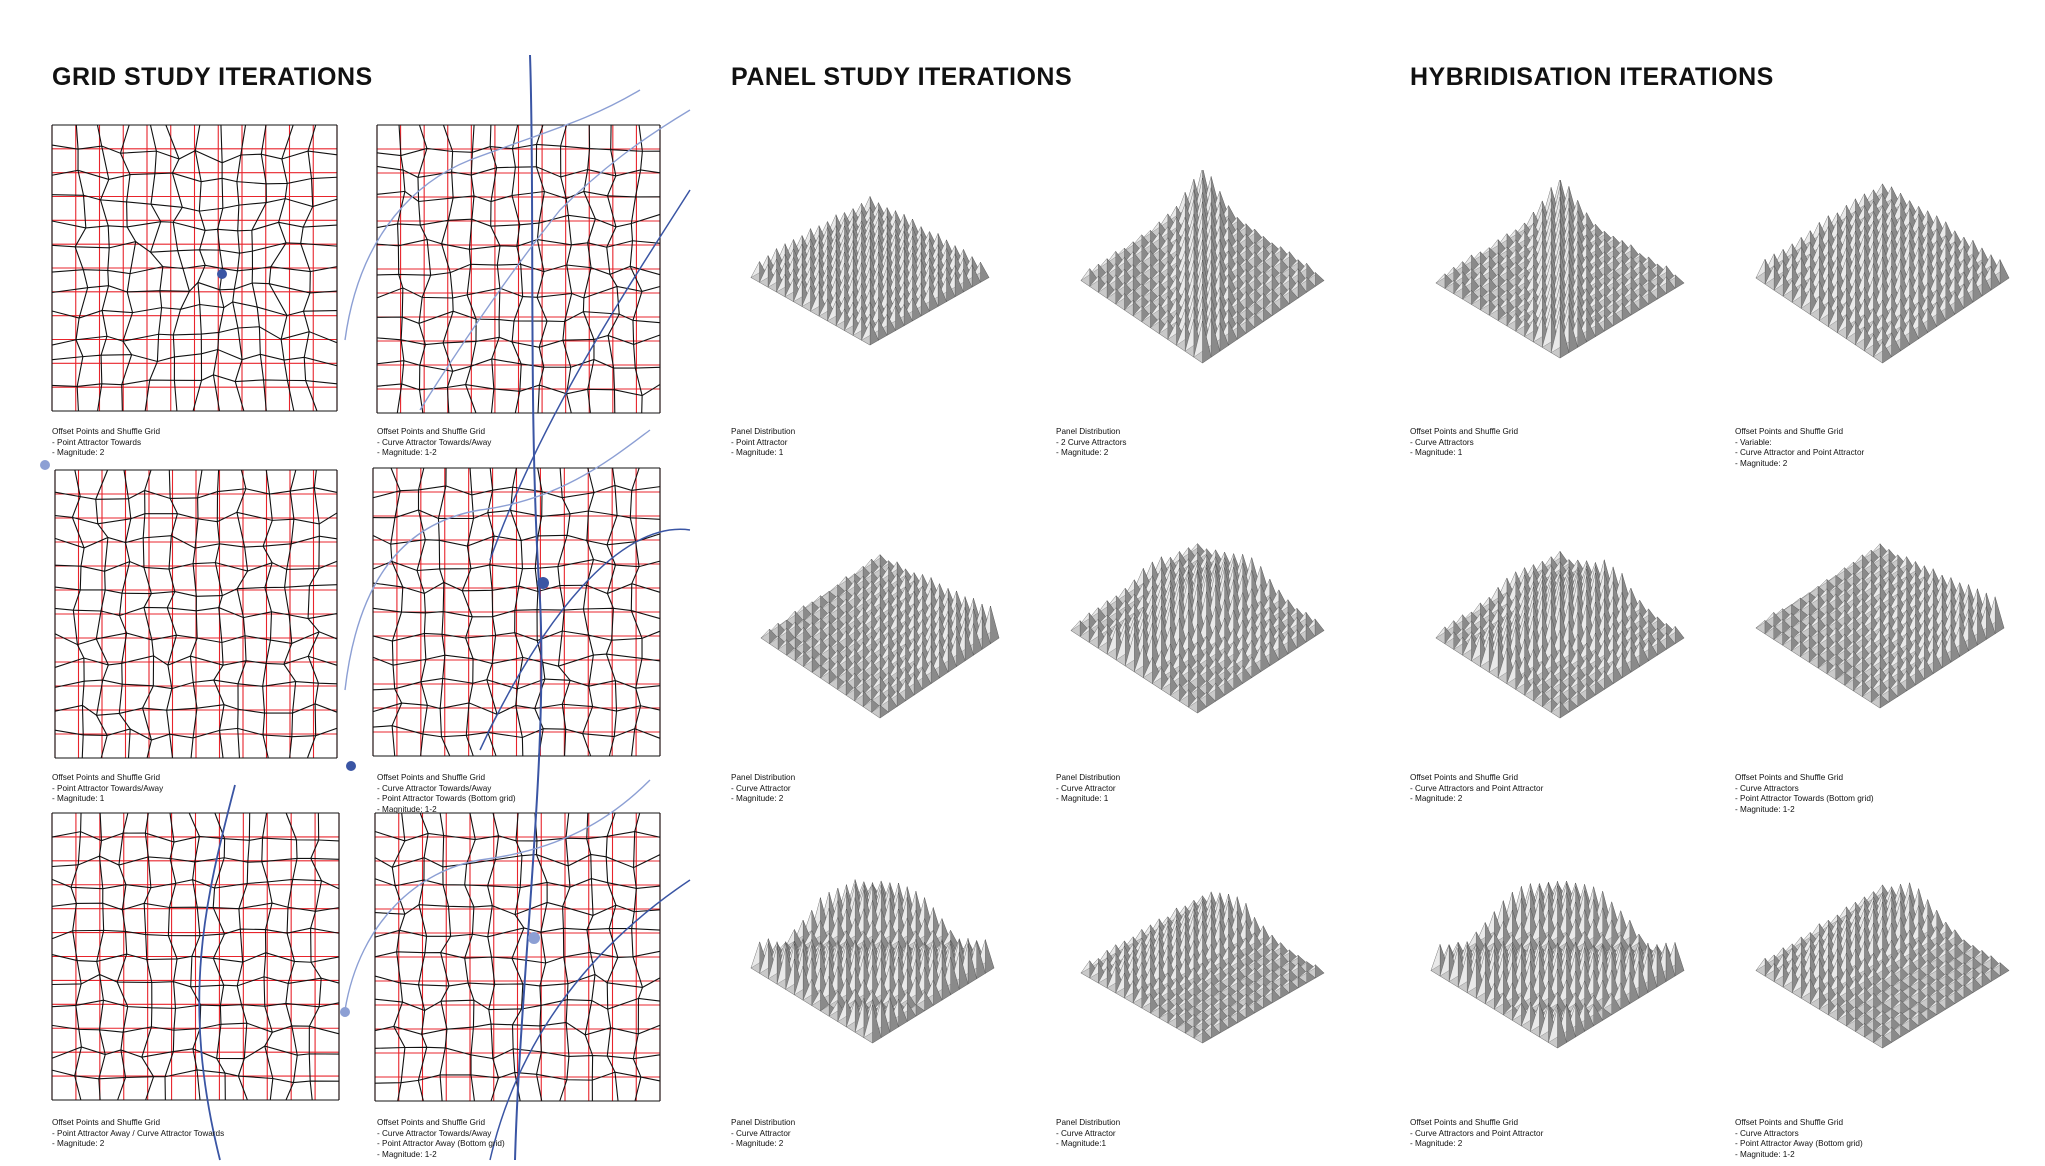 The image size is (2045, 1166). I want to click on attractor-curve, so click(555, 260).